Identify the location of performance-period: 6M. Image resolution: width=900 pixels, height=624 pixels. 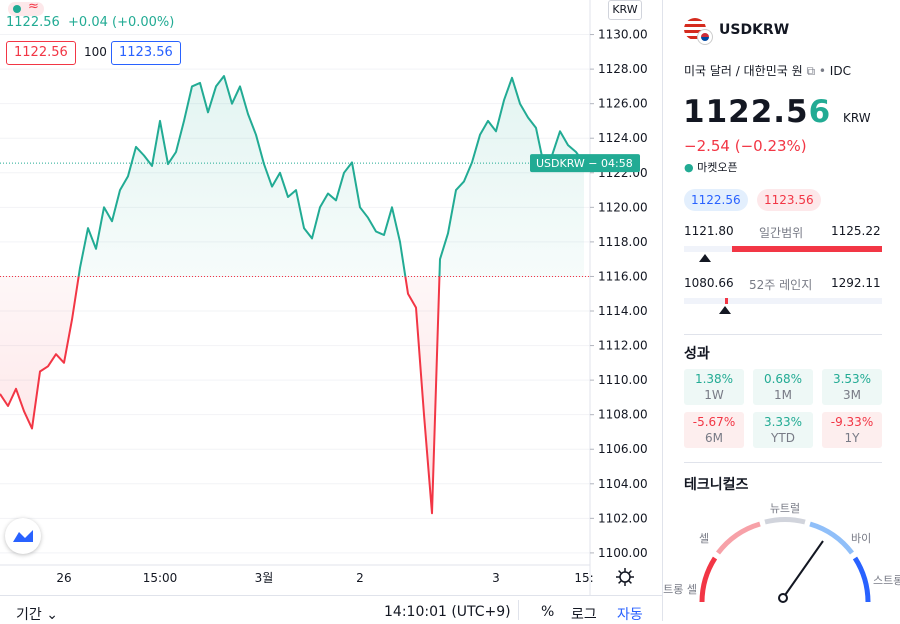
(714, 438).